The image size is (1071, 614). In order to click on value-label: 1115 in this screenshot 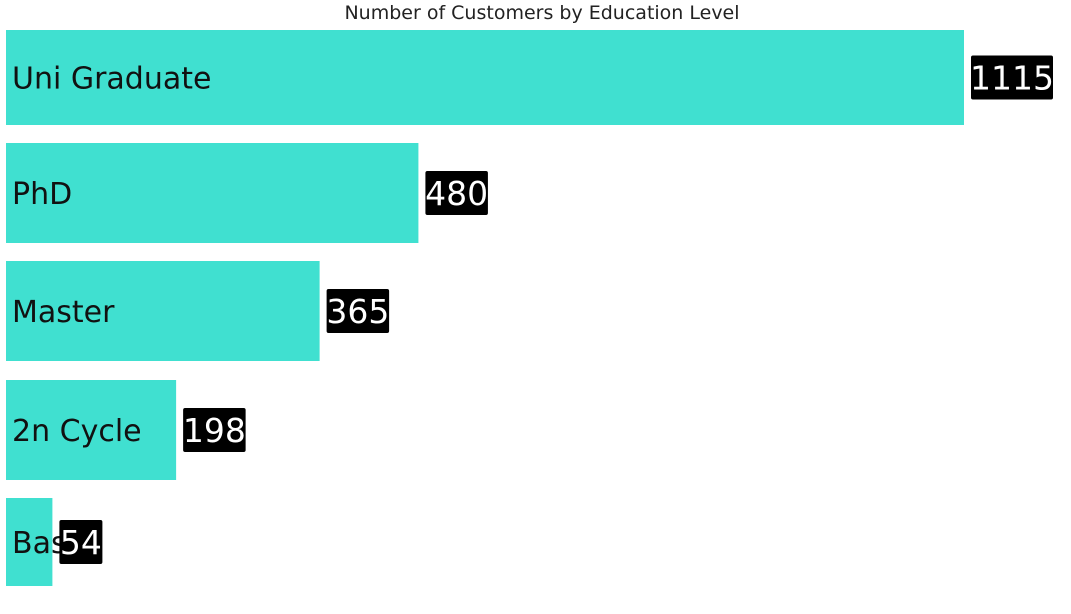, I will do `click(1012, 78)`.